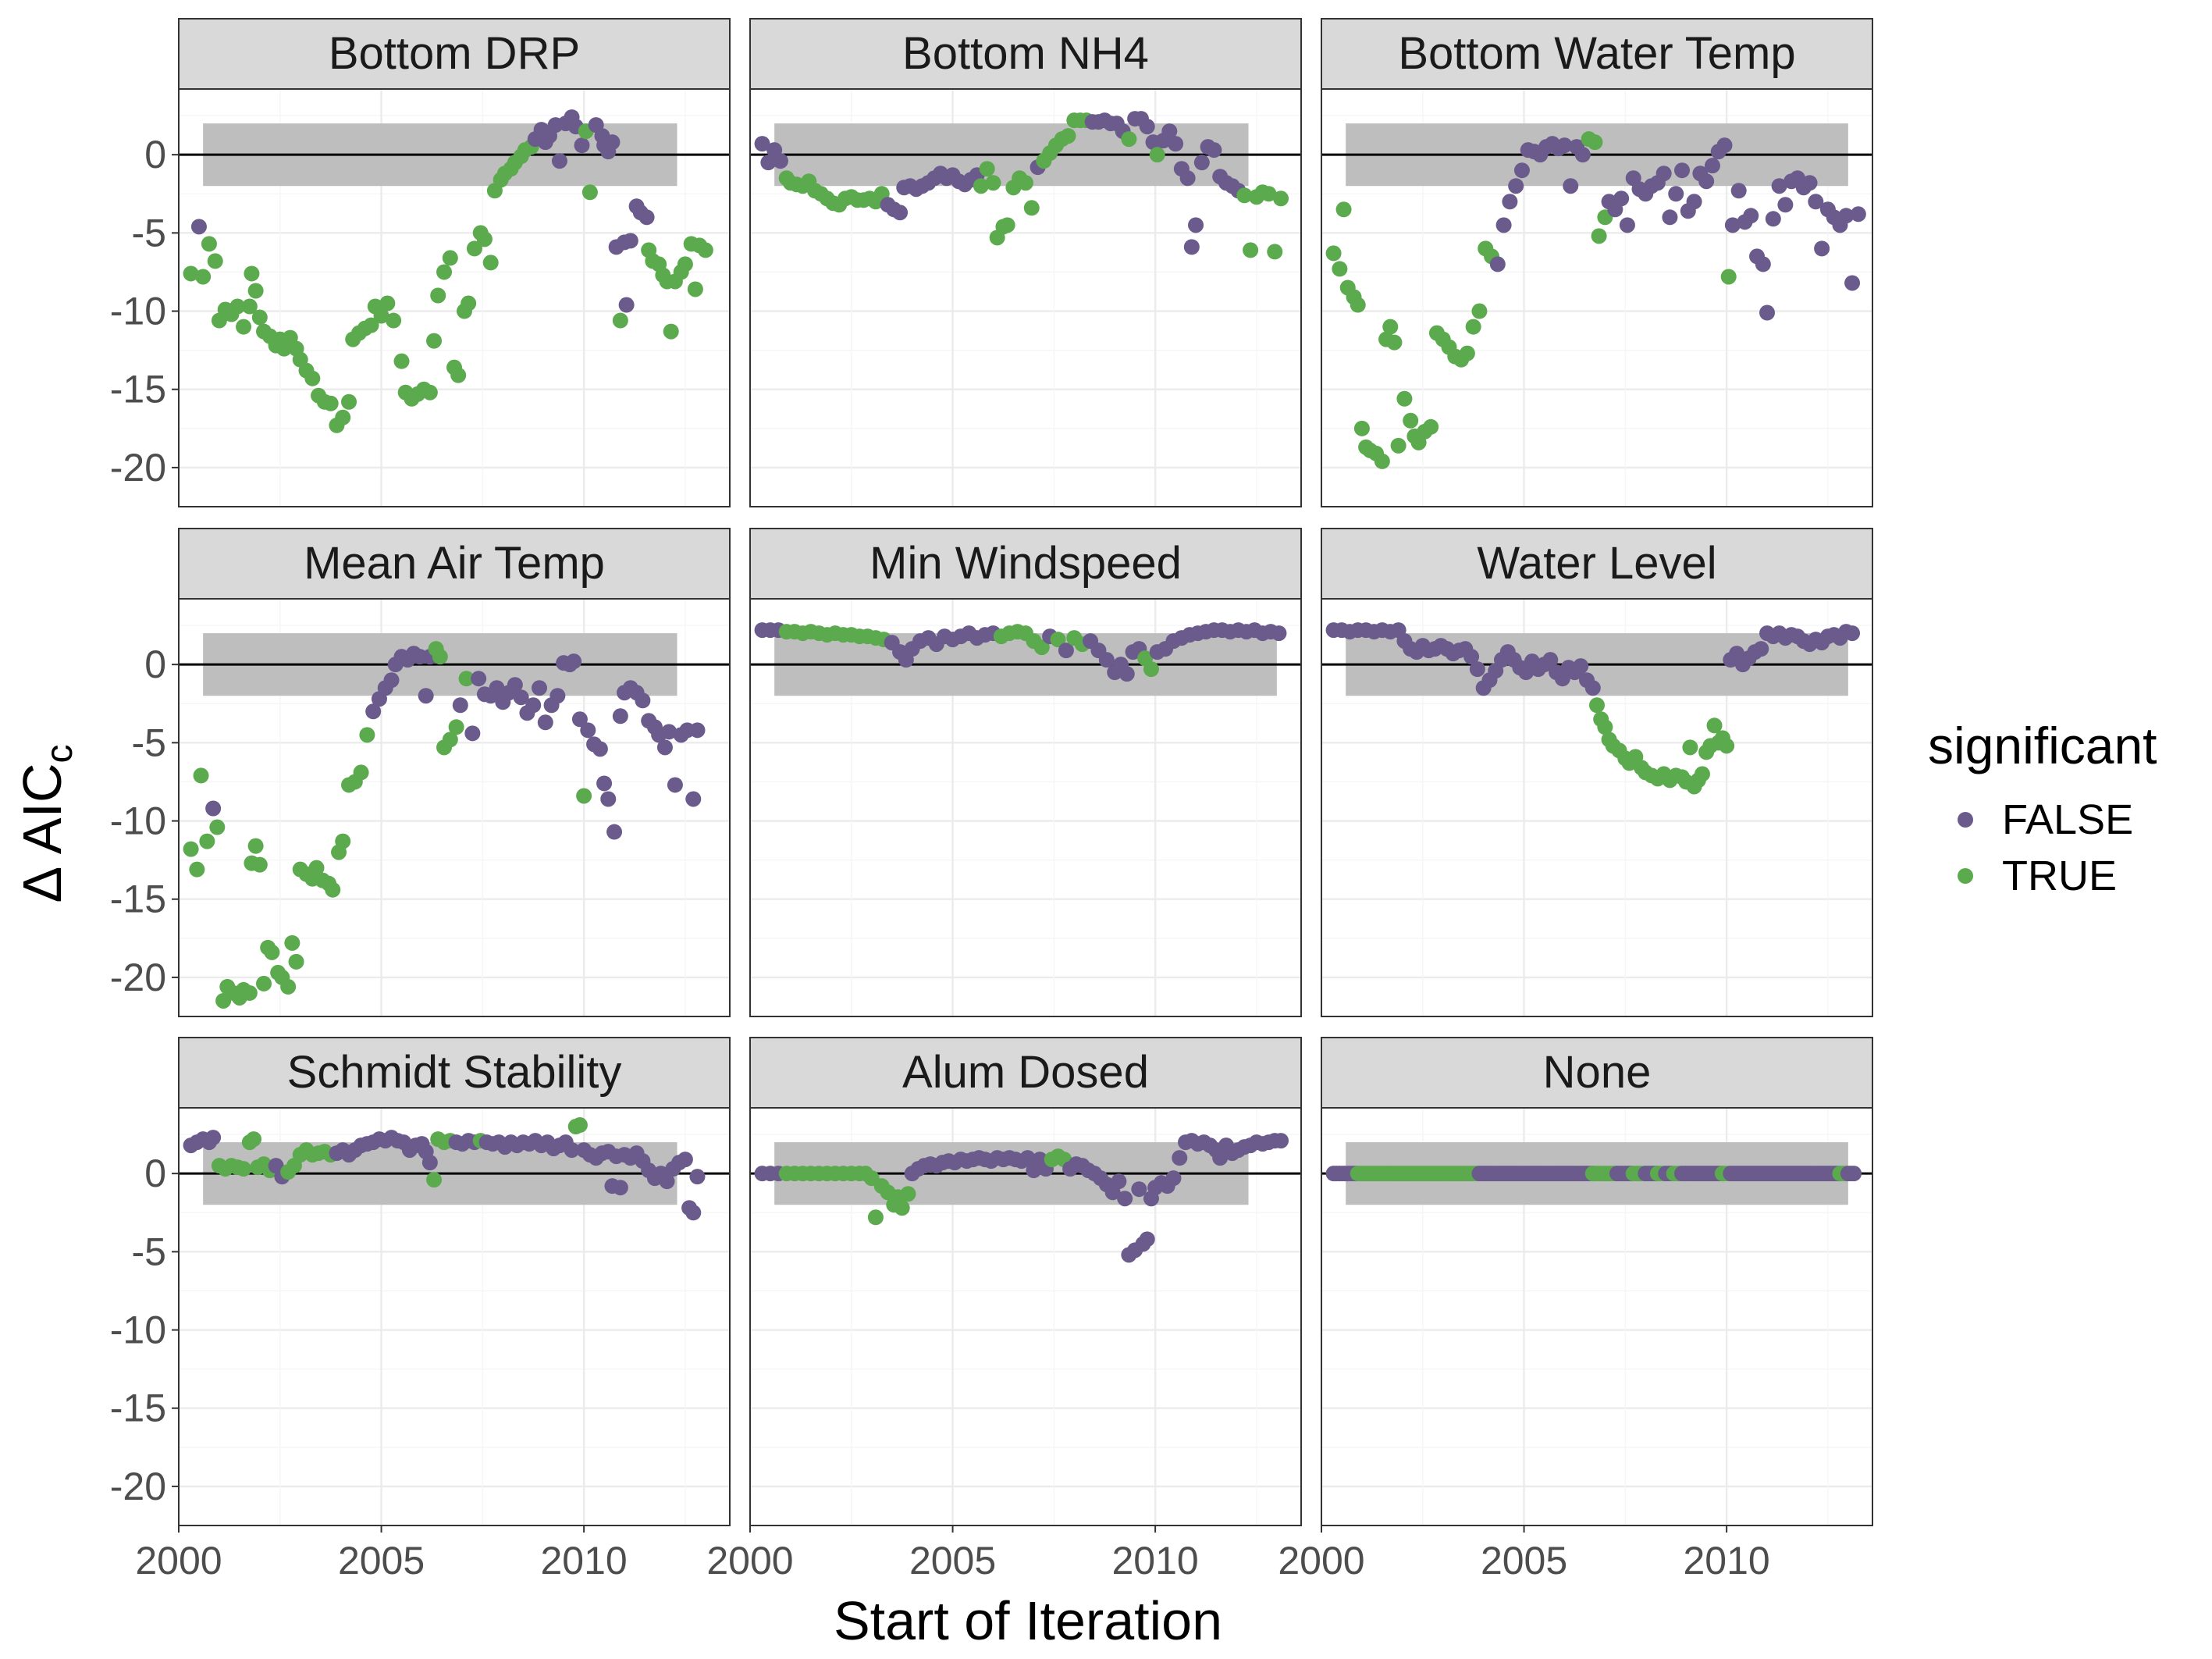 The width and height of the screenshot is (2212, 1659). What do you see at coordinates (1025, 1317) in the screenshot?
I see `panel-grid` at bounding box center [1025, 1317].